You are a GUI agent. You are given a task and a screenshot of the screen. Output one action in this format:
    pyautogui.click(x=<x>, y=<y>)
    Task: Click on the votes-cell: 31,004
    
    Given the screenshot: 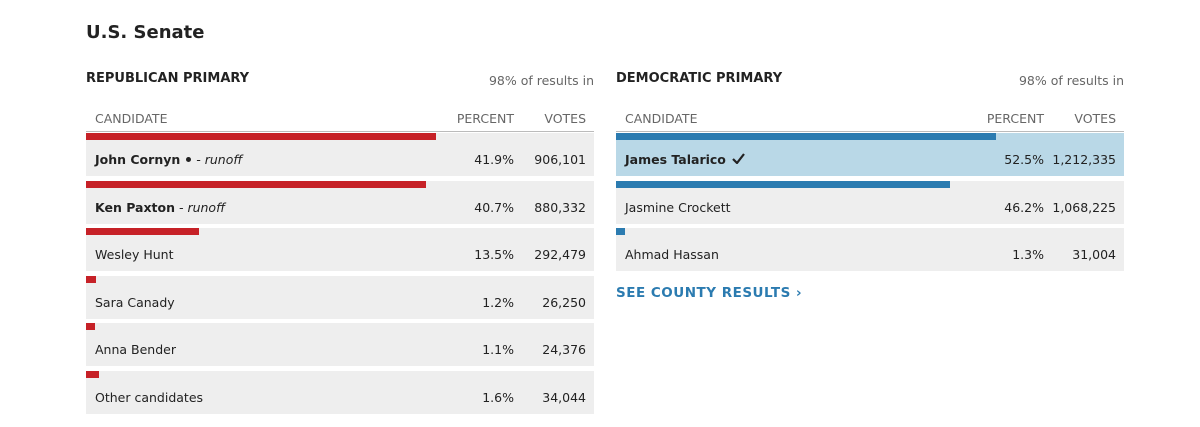 What is the action you would take?
    pyautogui.click(x=1094, y=254)
    